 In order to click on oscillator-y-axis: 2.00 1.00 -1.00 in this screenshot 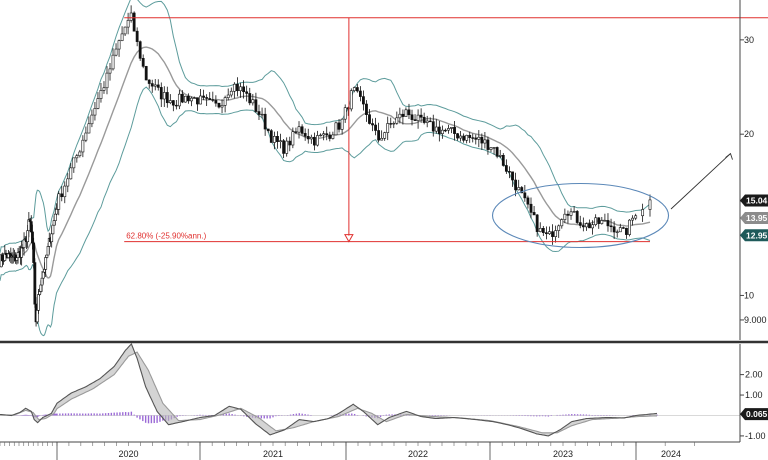, I will do `click(752, 393)`.